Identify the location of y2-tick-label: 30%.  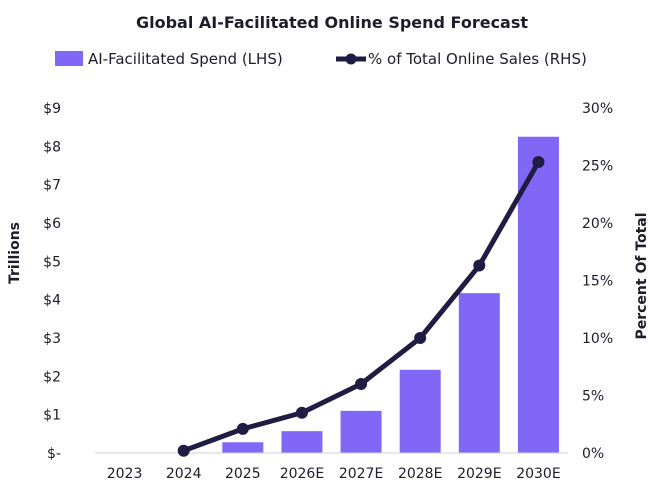
(597, 109).